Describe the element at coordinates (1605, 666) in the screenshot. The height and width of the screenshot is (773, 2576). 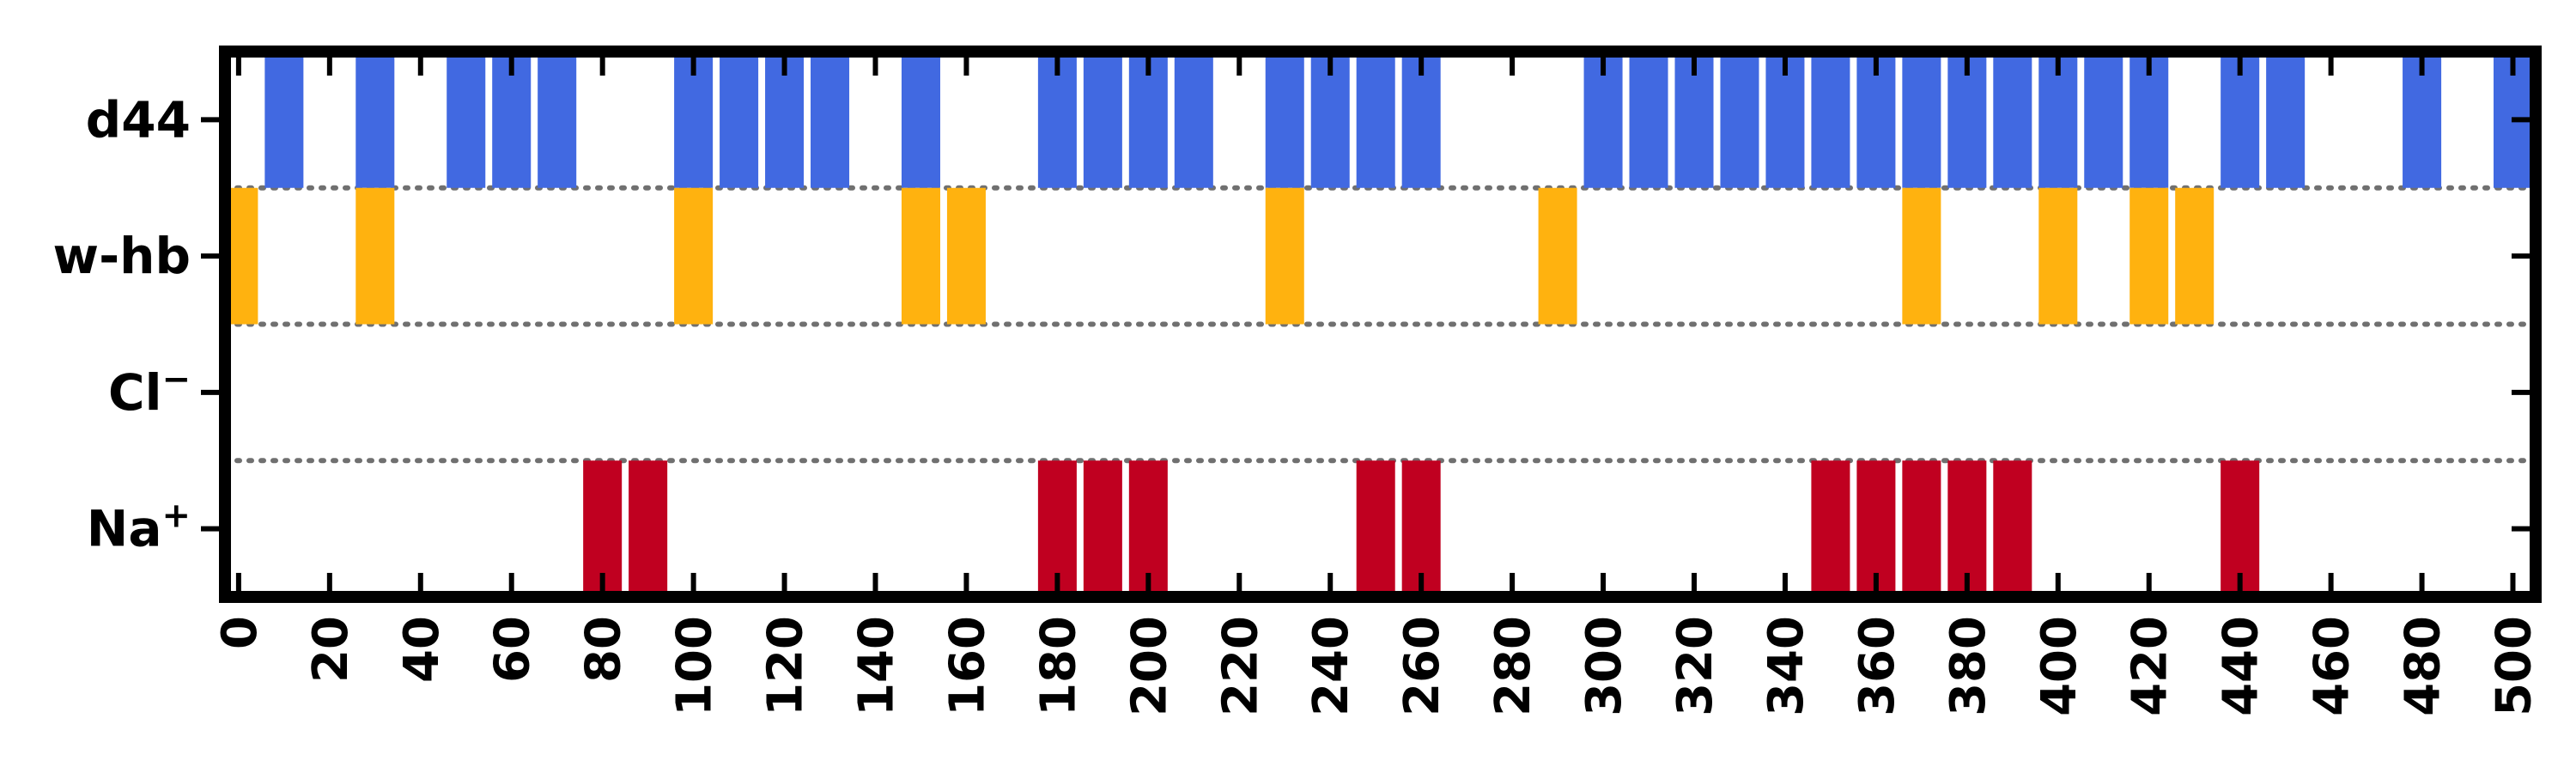
I see `x-tick-label: 300` at that location.